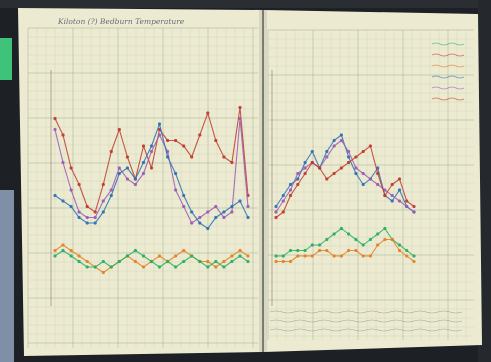 The width and height of the screenshot is (491, 362). Describe the element at coordinates (7, 276) in the screenshot. I see `blue-object` at that location.